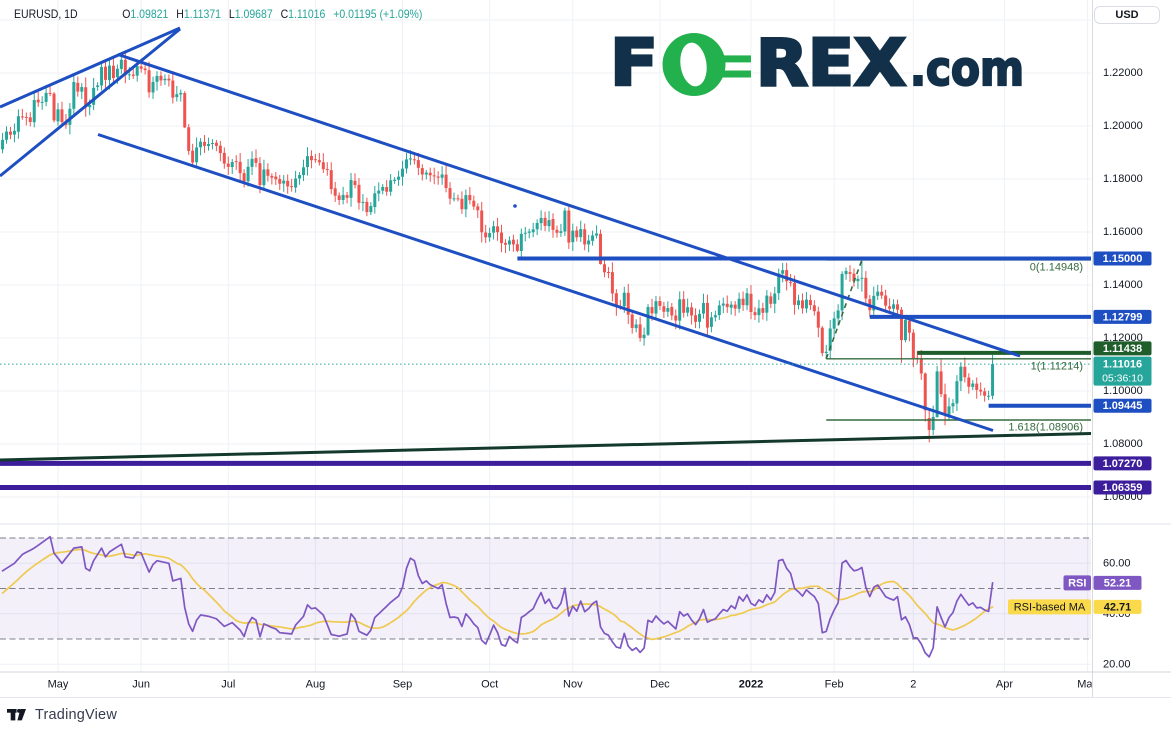  I want to click on rsi-value-badge-bg, so click(1117, 582).